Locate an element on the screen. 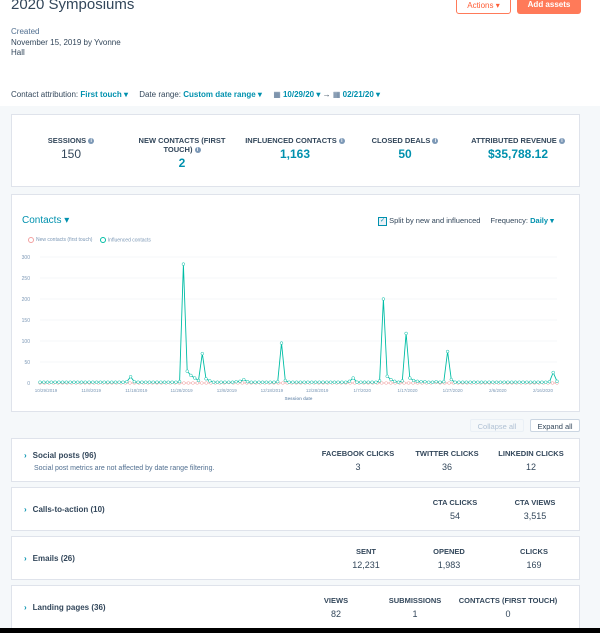  frequency-dropdown: Daily ▾ is located at coordinates (542, 220).